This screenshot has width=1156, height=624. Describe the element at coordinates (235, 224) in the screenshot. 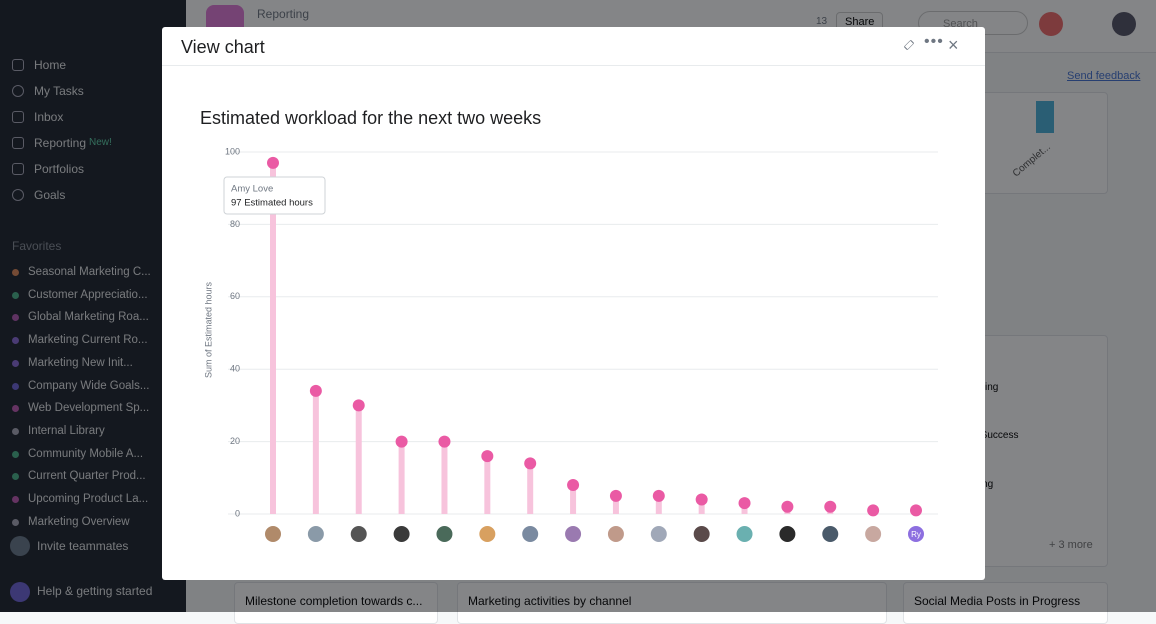

I see `y-tick-label: 80` at that location.